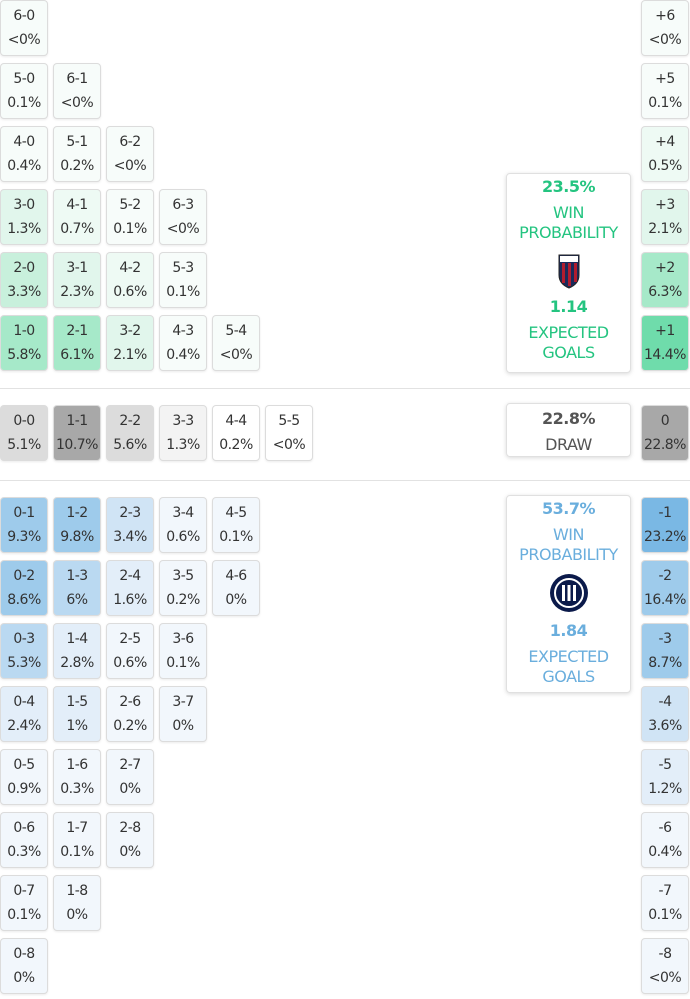  Describe the element at coordinates (568, 222) in the screenshot. I see `home-win-label: WIN PROBABILITY` at that location.